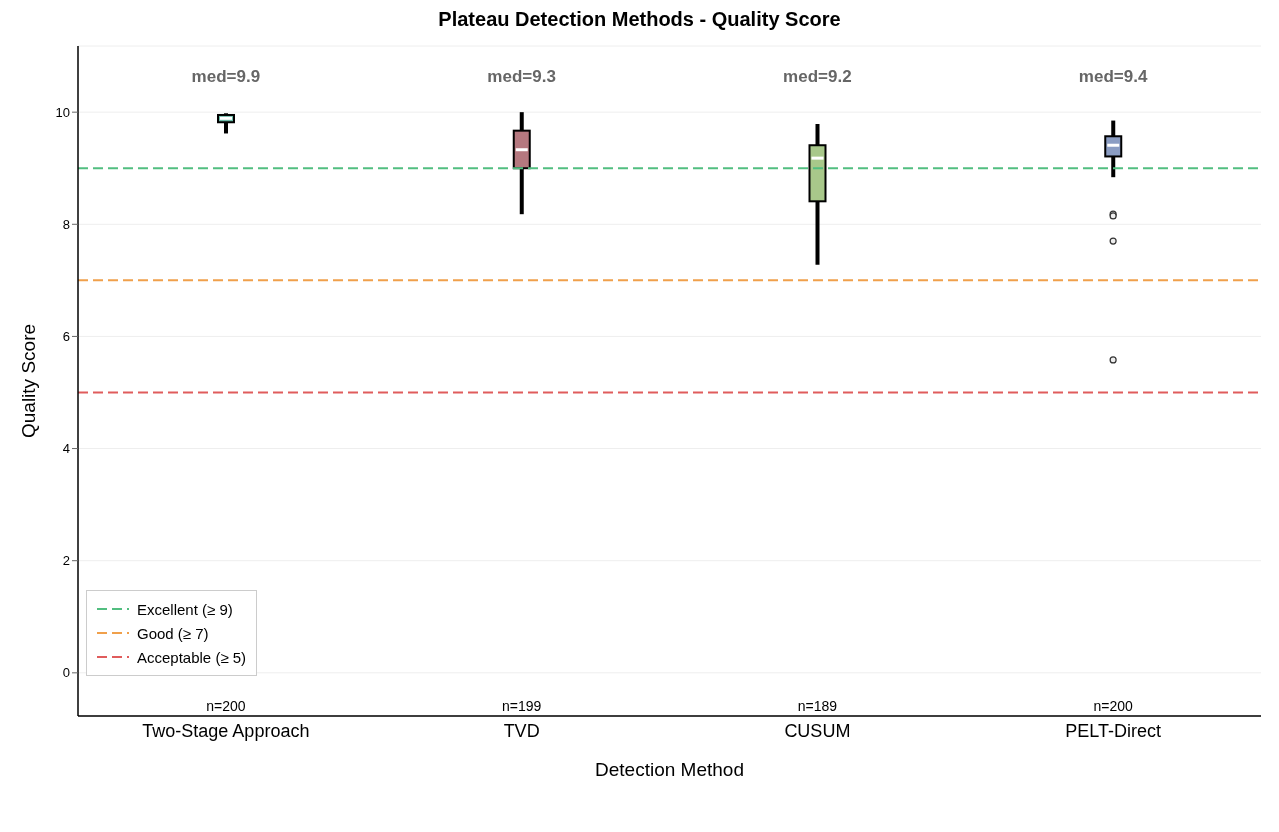 This screenshot has width=1279, height=832. I want to click on x-tick-label: CUSUM, so click(817, 730).